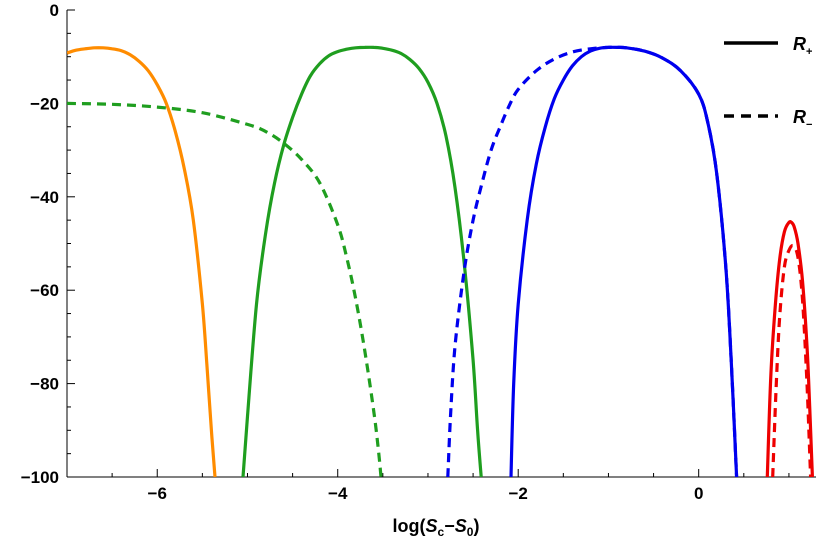 The image size is (830, 543). What do you see at coordinates (44, 290) in the screenshot?
I see `y-tick-label: −60` at bounding box center [44, 290].